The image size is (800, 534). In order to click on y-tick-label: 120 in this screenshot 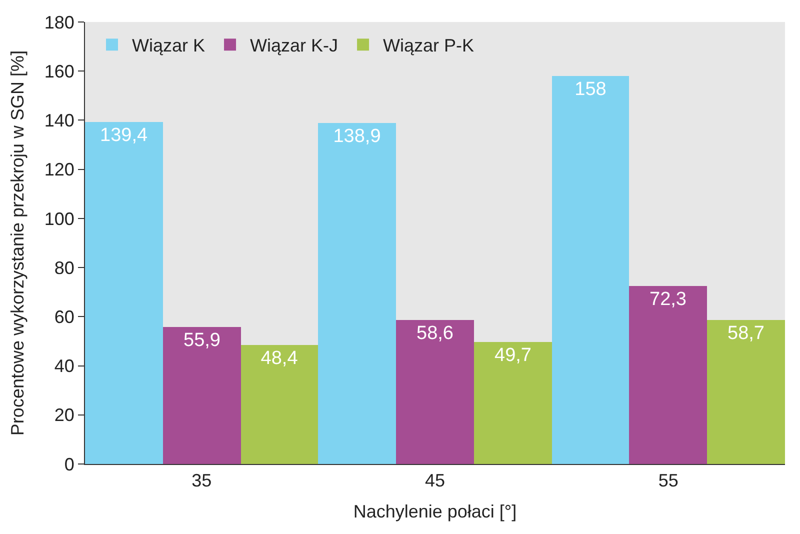, I will do `click(59, 170)`.